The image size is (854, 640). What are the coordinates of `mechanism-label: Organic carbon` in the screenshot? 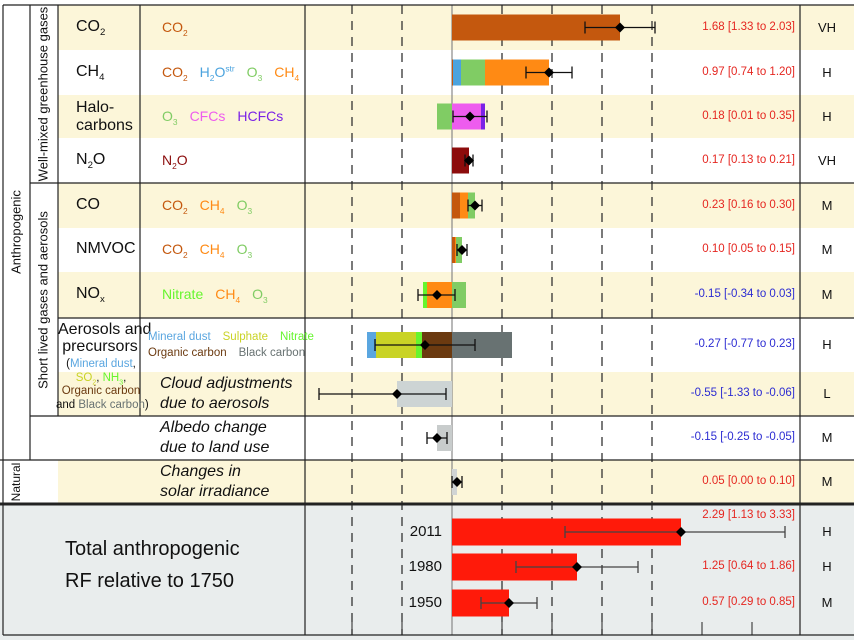 It's located at (187, 353).